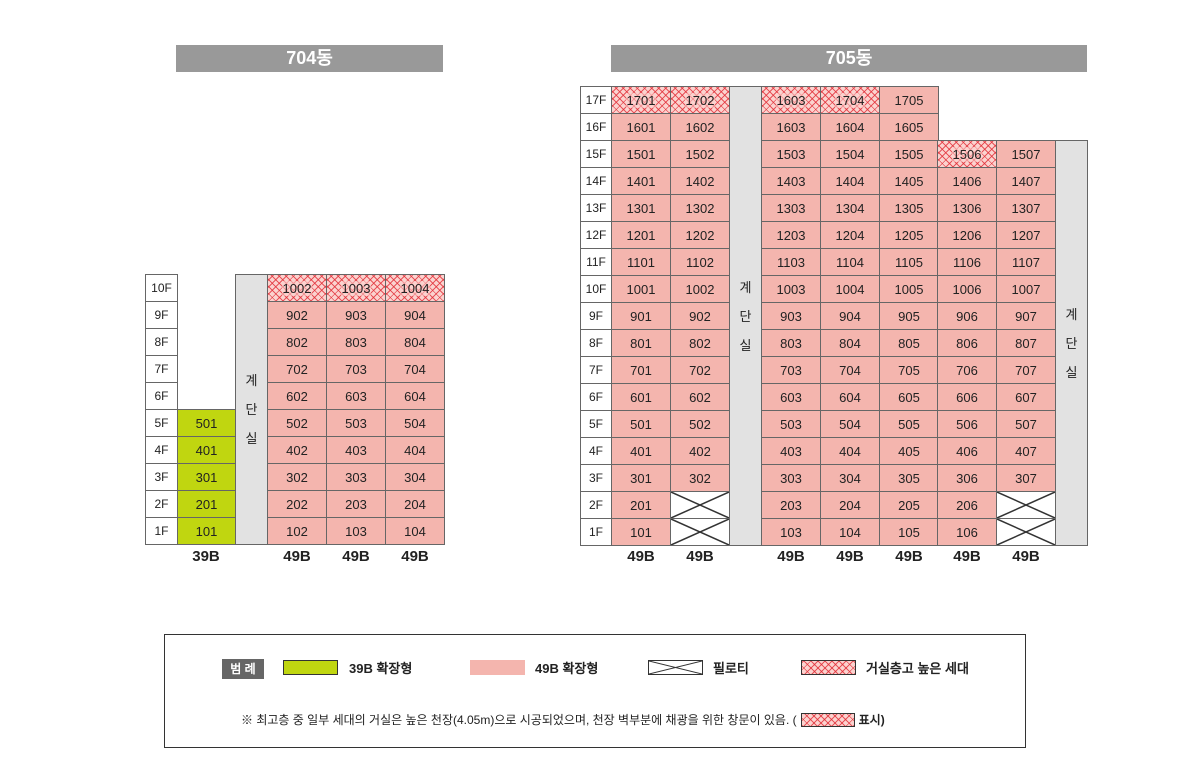 The width and height of the screenshot is (1197, 769). Describe the element at coordinates (641, 451) in the screenshot. I see `unit-number: 401` at that location.